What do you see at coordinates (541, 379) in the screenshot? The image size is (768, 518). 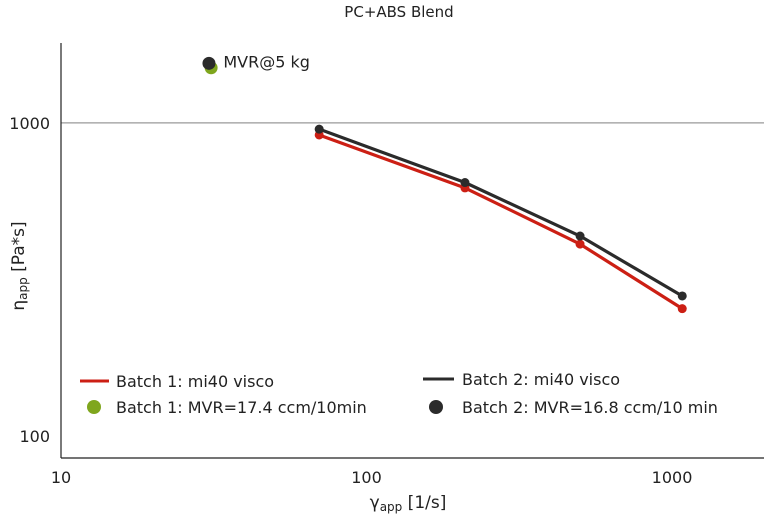 I see `legend-label-batch2-line: Batch 2: mi40 visco` at bounding box center [541, 379].